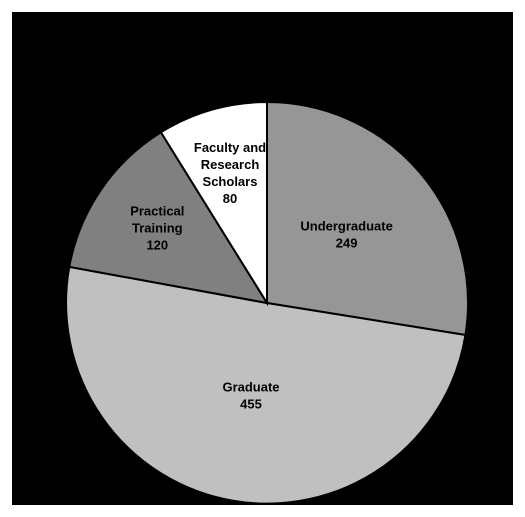  Describe the element at coordinates (230, 173) in the screenshot. I see `slice-label: Faculty and Research Scholars 80` at that location.